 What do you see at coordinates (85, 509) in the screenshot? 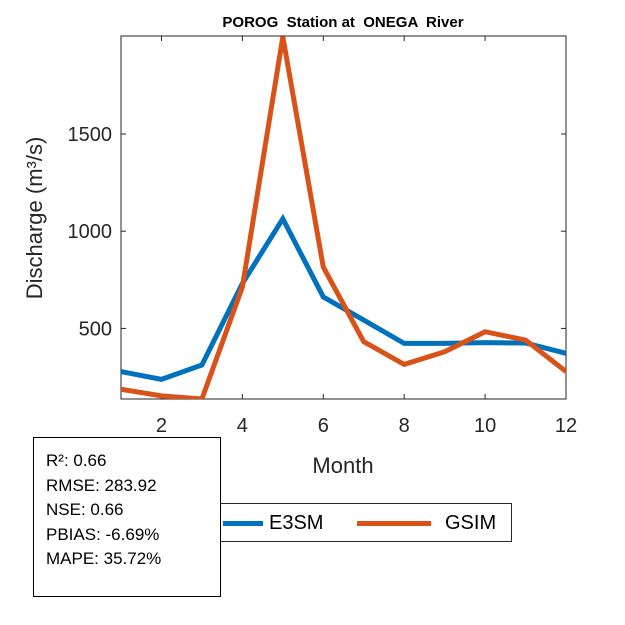
I see `stat-nse: NSE: 0.66` at bounding box center [85, 509].